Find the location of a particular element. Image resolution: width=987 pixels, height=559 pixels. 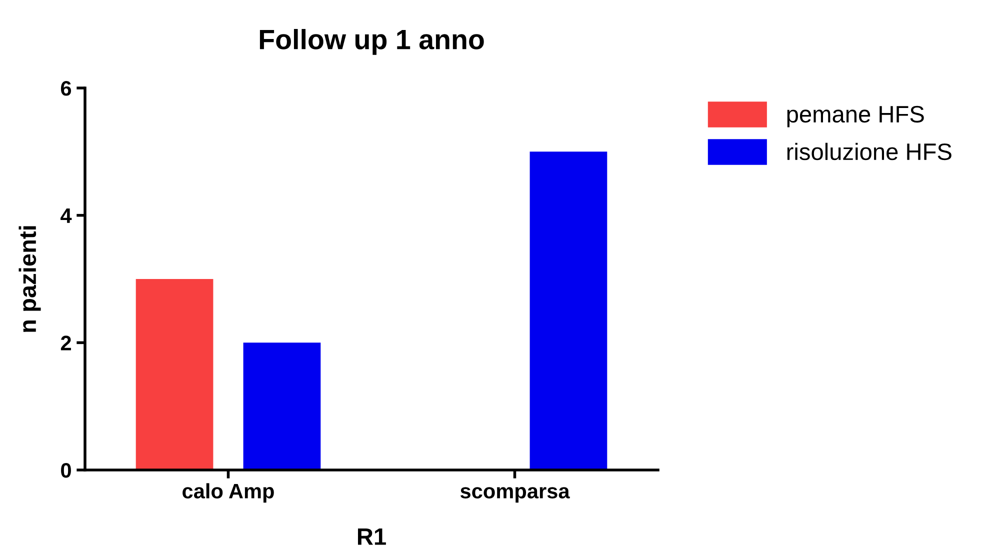

x-tick-label: scomparsa is located at coordinates (515, 495).